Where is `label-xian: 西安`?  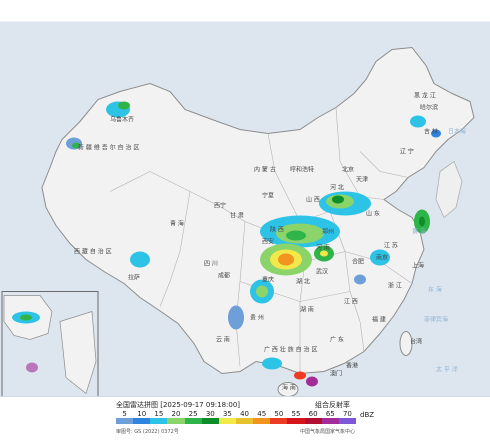 label-xian: 西安 is located at coordinates (268, 242).